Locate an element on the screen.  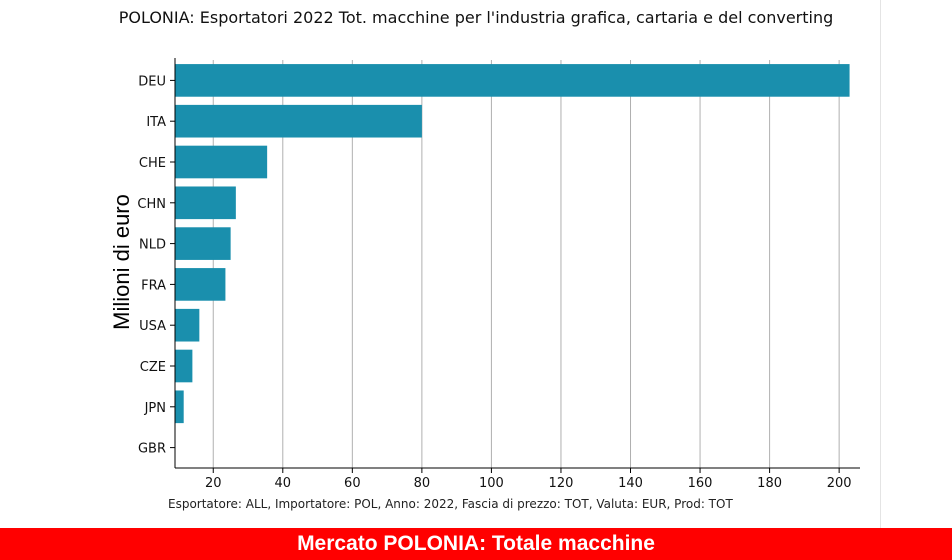
divider is located at coordinates (880, 264).